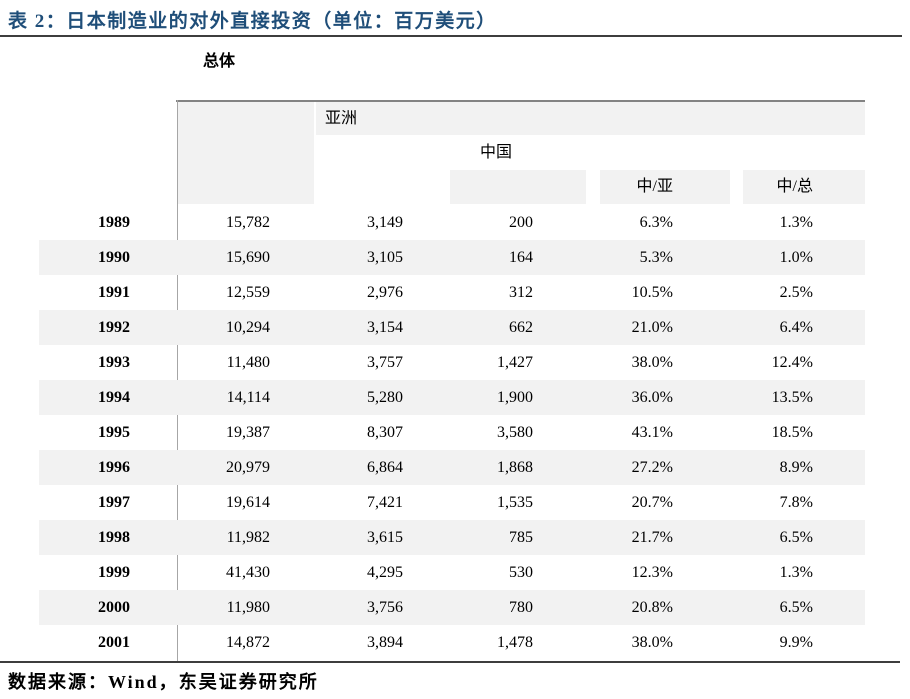 The image size is (910, 699). What do you see at coordinates (496, 152) in the screenshot?
I see `column-header-china: 中国` at bounding box center [496, 152].